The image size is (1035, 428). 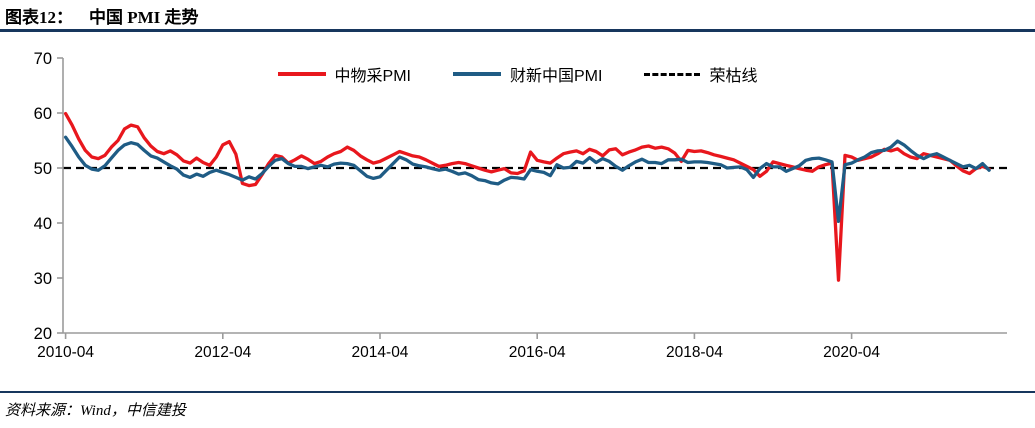 I want to click on x-tick-label: 2016-04, so click(x=537, y=352).